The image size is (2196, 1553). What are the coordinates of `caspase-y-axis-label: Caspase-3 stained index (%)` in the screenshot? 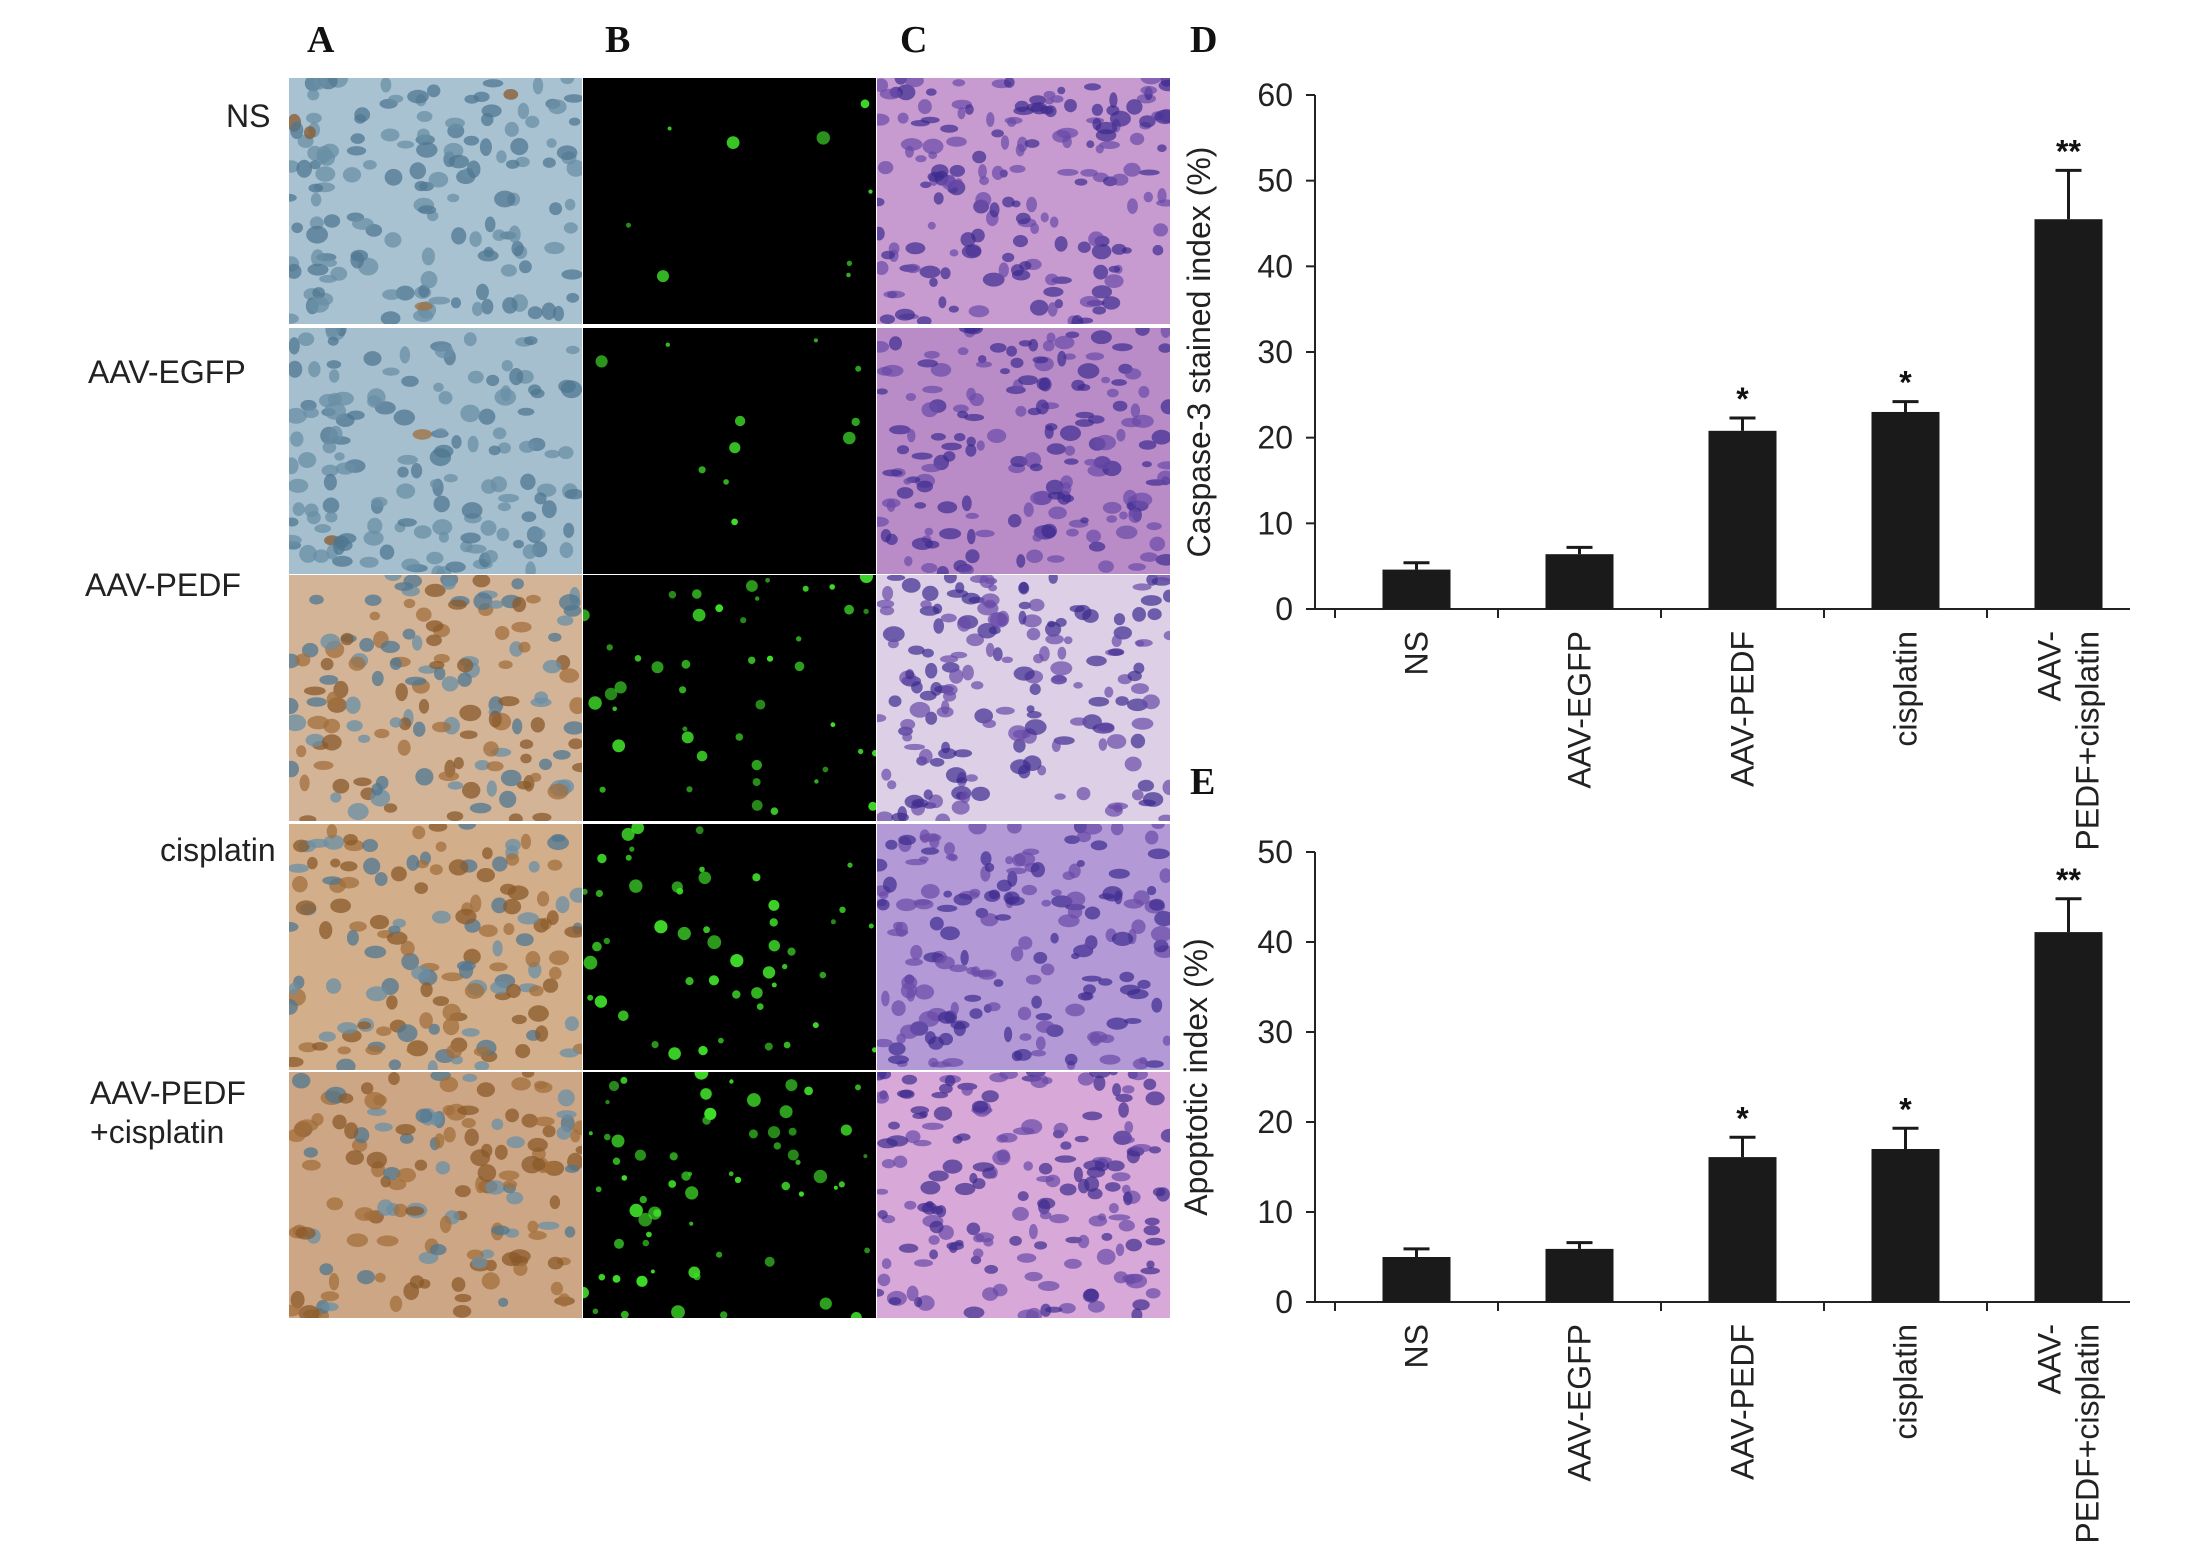 It's located at (1199, 352).